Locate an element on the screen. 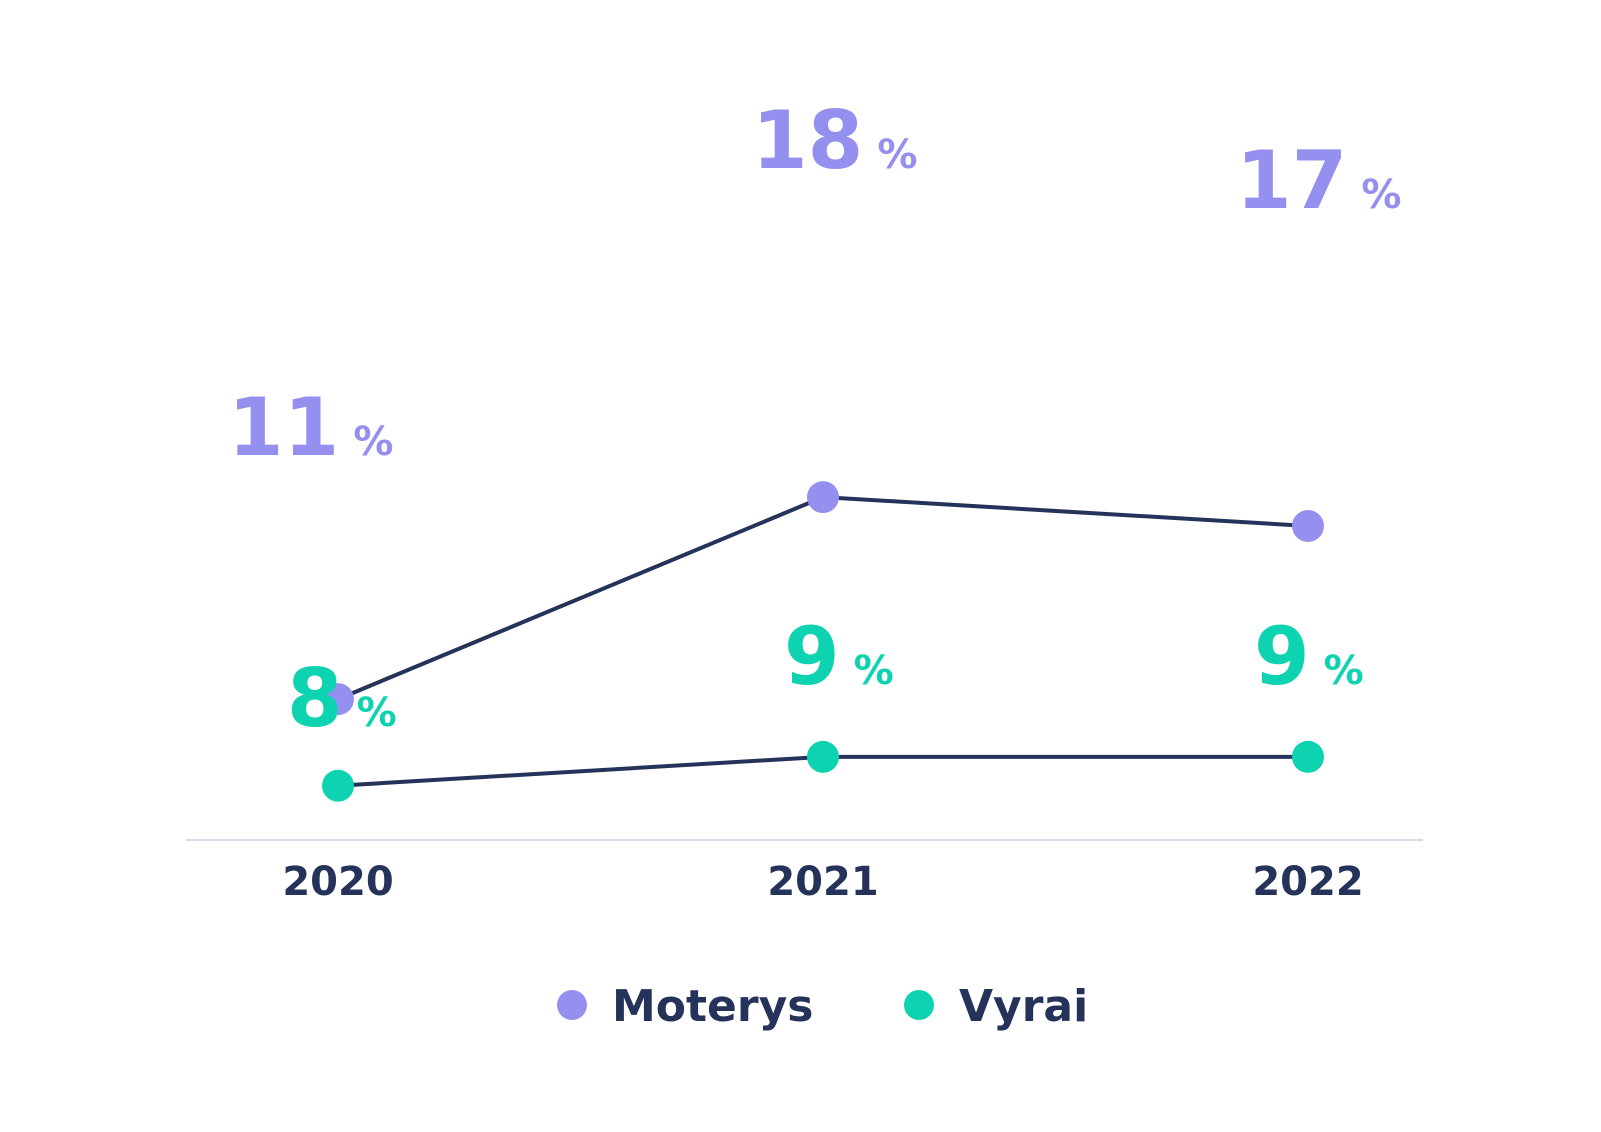 The height and width of the screenshot is (1132, 1601). data-point-vyrai-2020 is located at coordinates (338, 785).